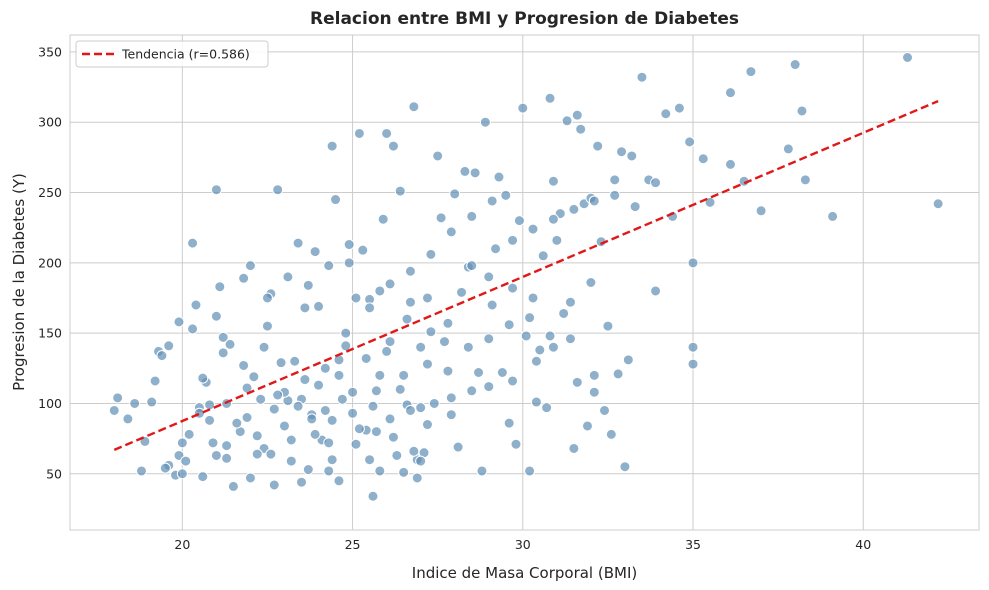 Image resolution: width=989 pixels, height=590 pixels. Describe the element at coordinates (50, 403) in the screenshot. I see `y-tick-label: 100` at that location.